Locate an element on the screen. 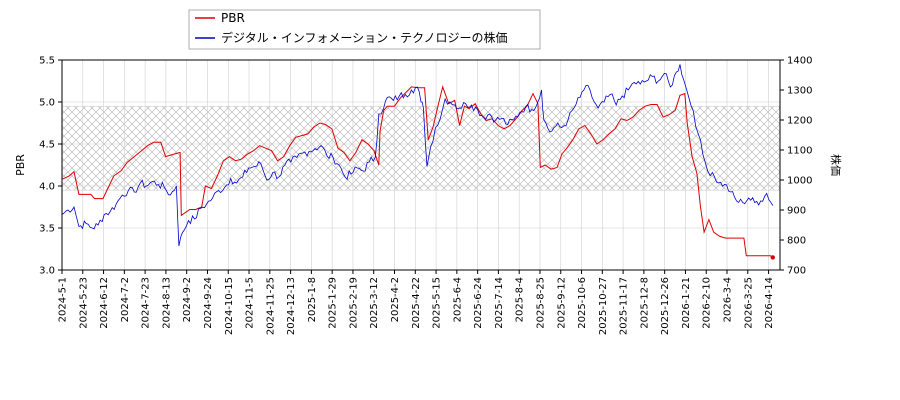 The image size is (900, 400). x-tick-label: 2025-10-6 is located at coordinates (582, 303).